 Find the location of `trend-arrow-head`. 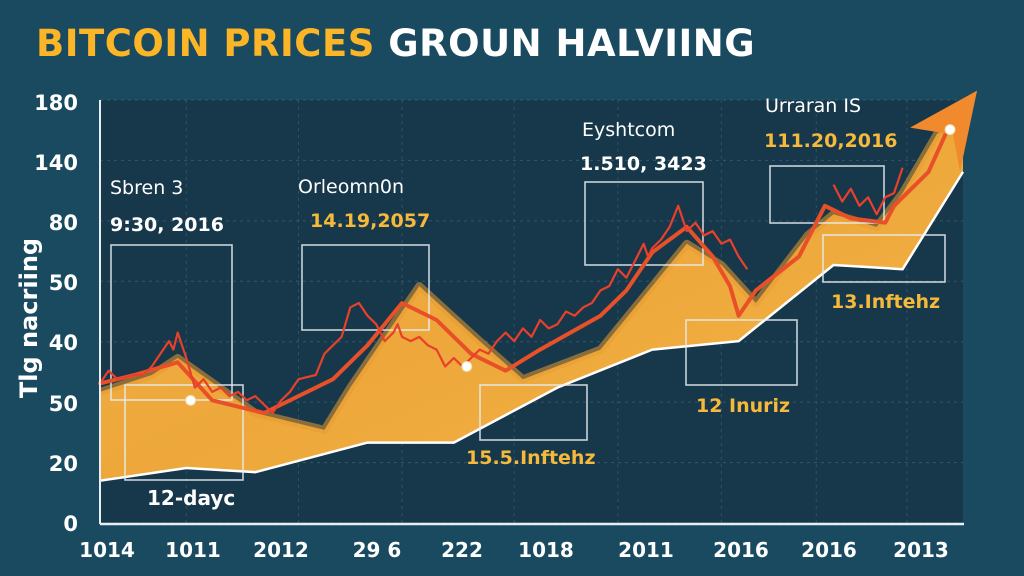

trend-arrow-head is located at coordinates (944, 131).